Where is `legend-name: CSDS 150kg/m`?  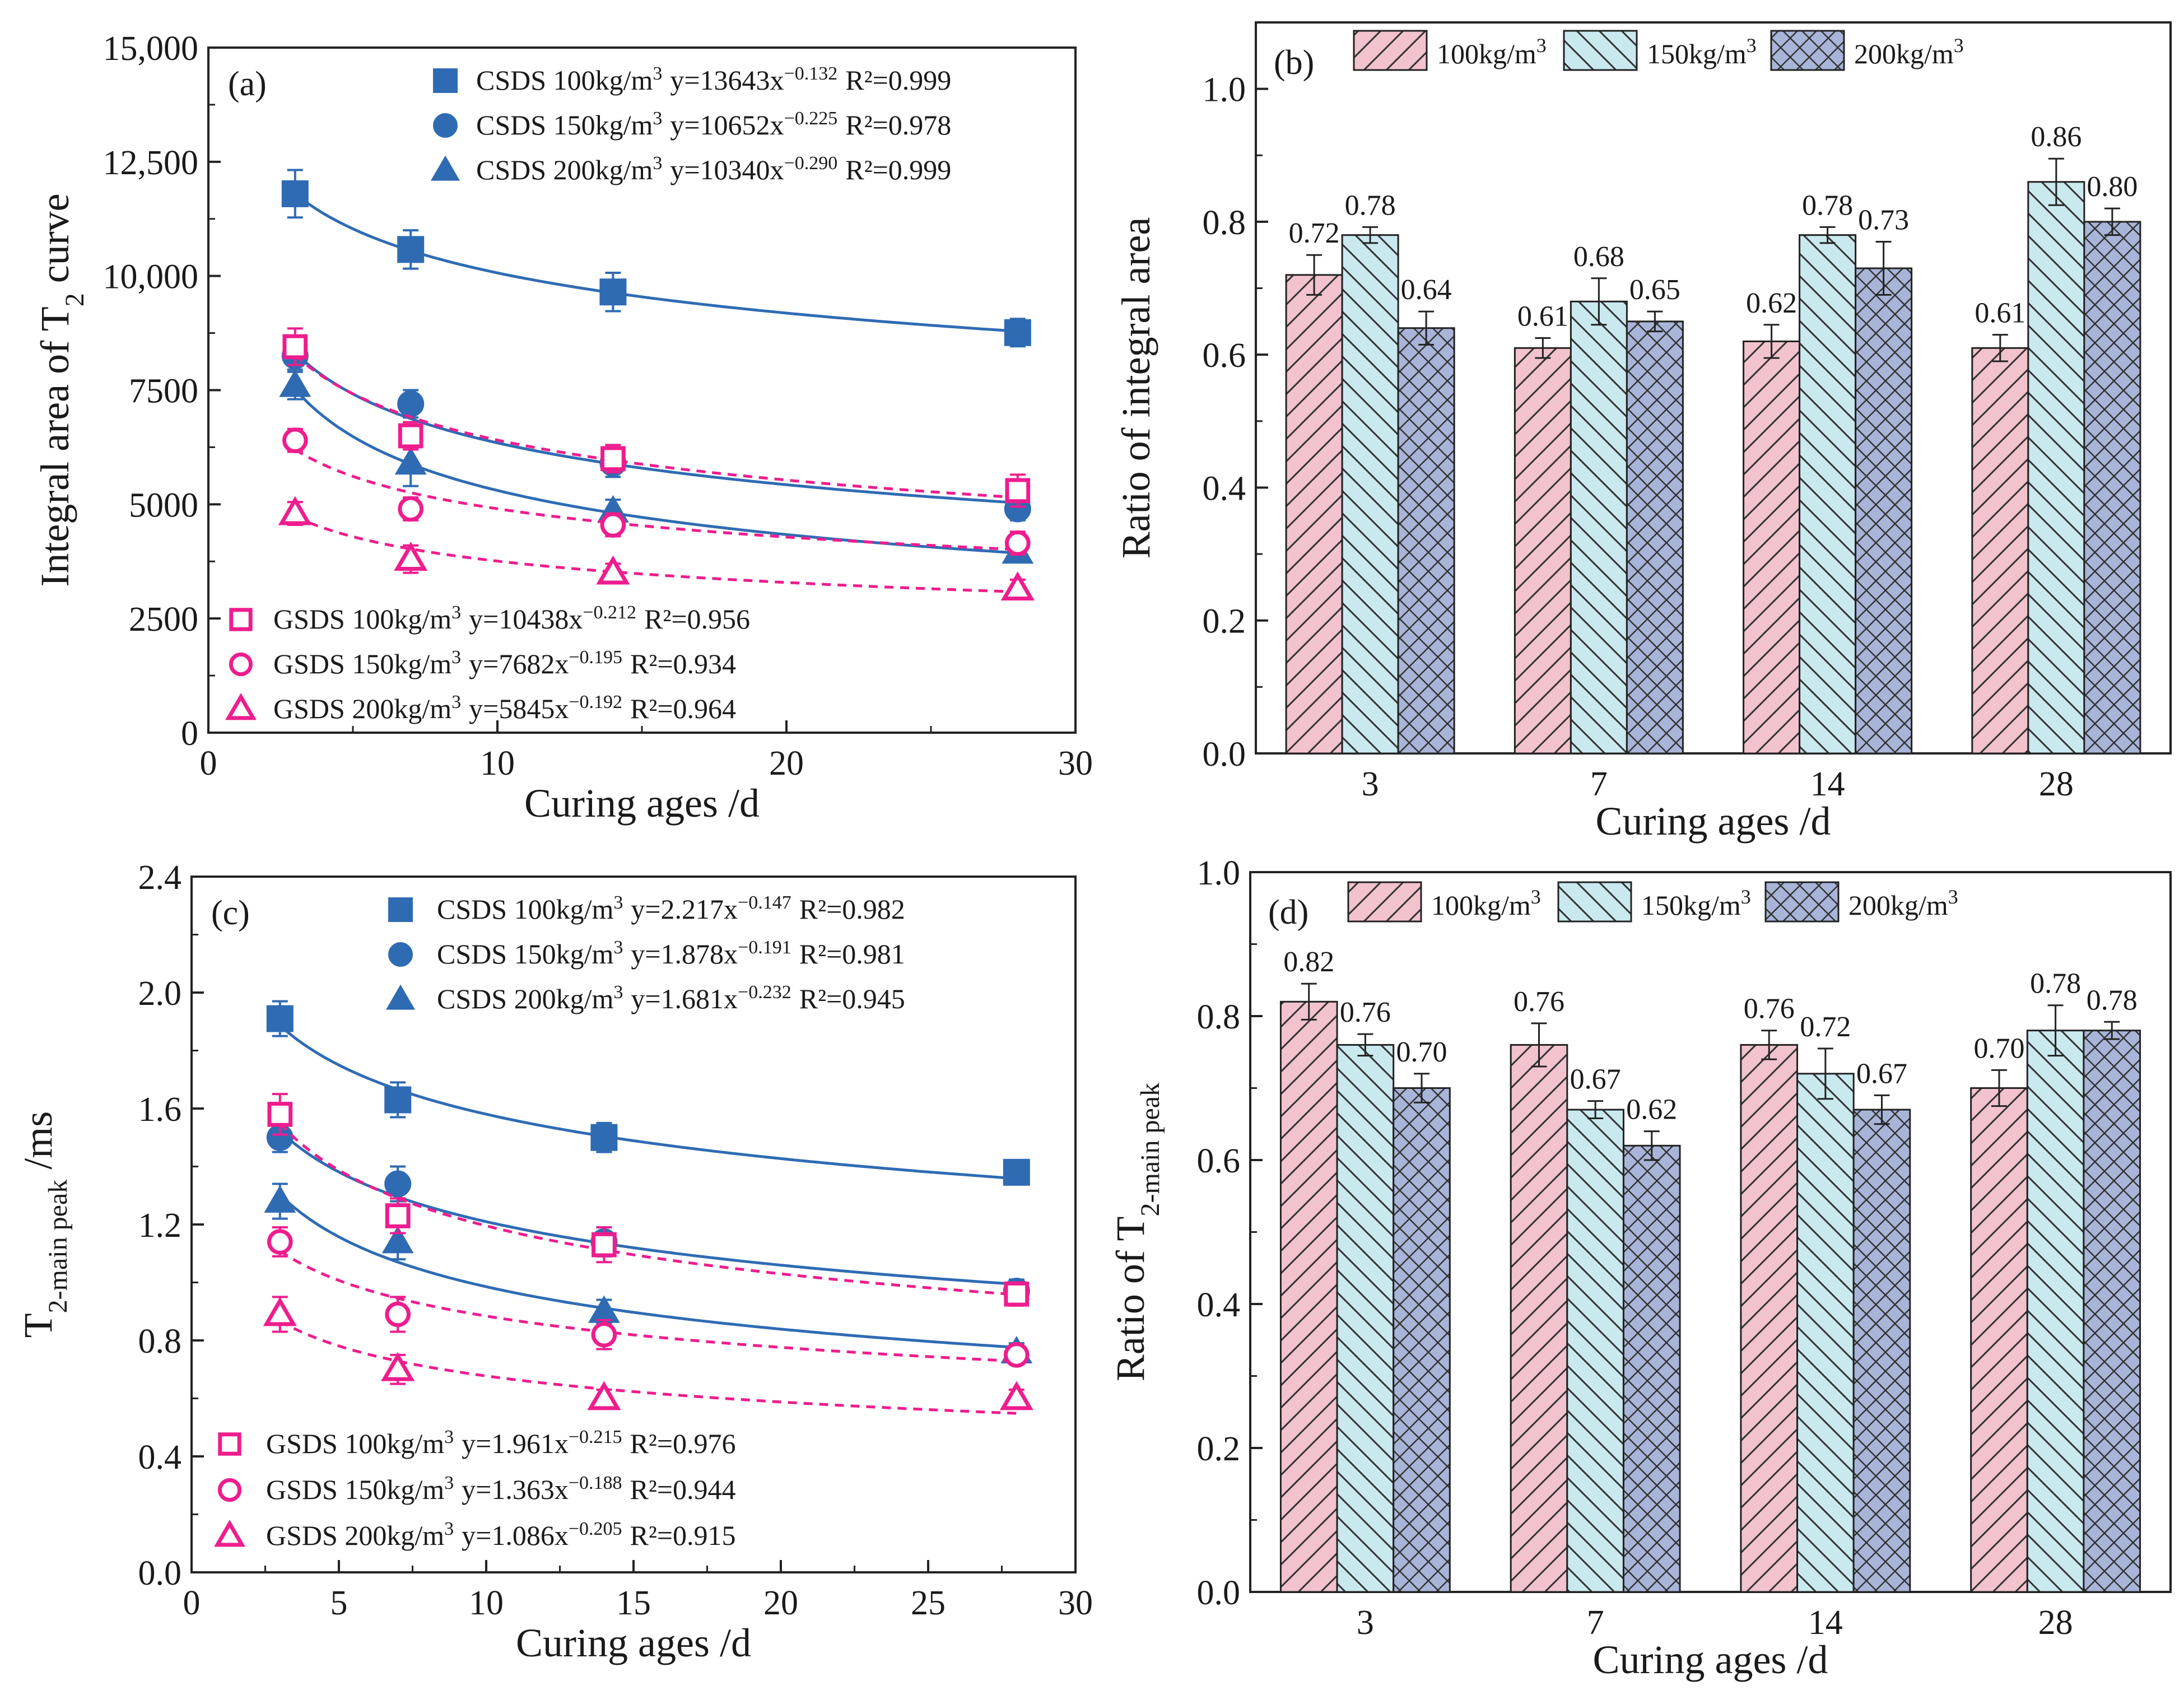 legend-name: CSDS 150kg/m is located at coordinates (565, 125).